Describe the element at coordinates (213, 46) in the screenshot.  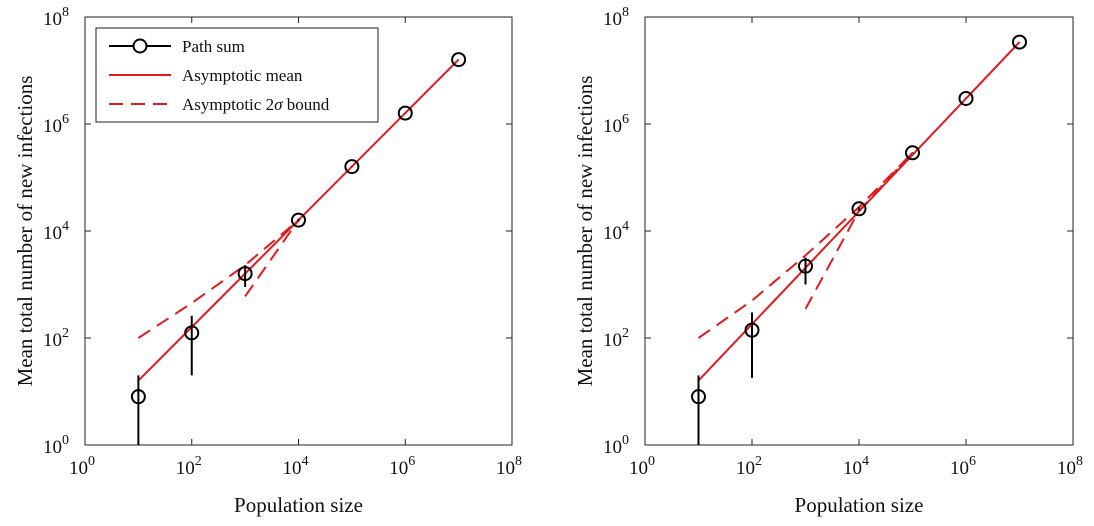
I see `legend-label: Path sum` at that location.